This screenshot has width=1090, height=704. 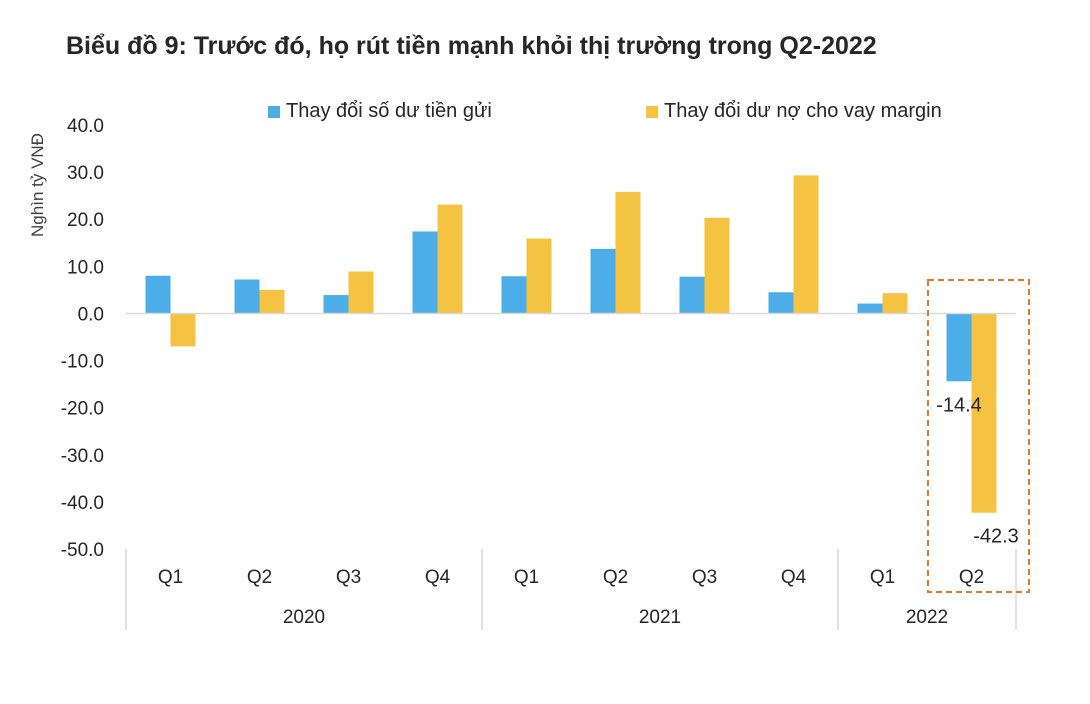 I want to click on highlight-box, so click(x=978, y=436).